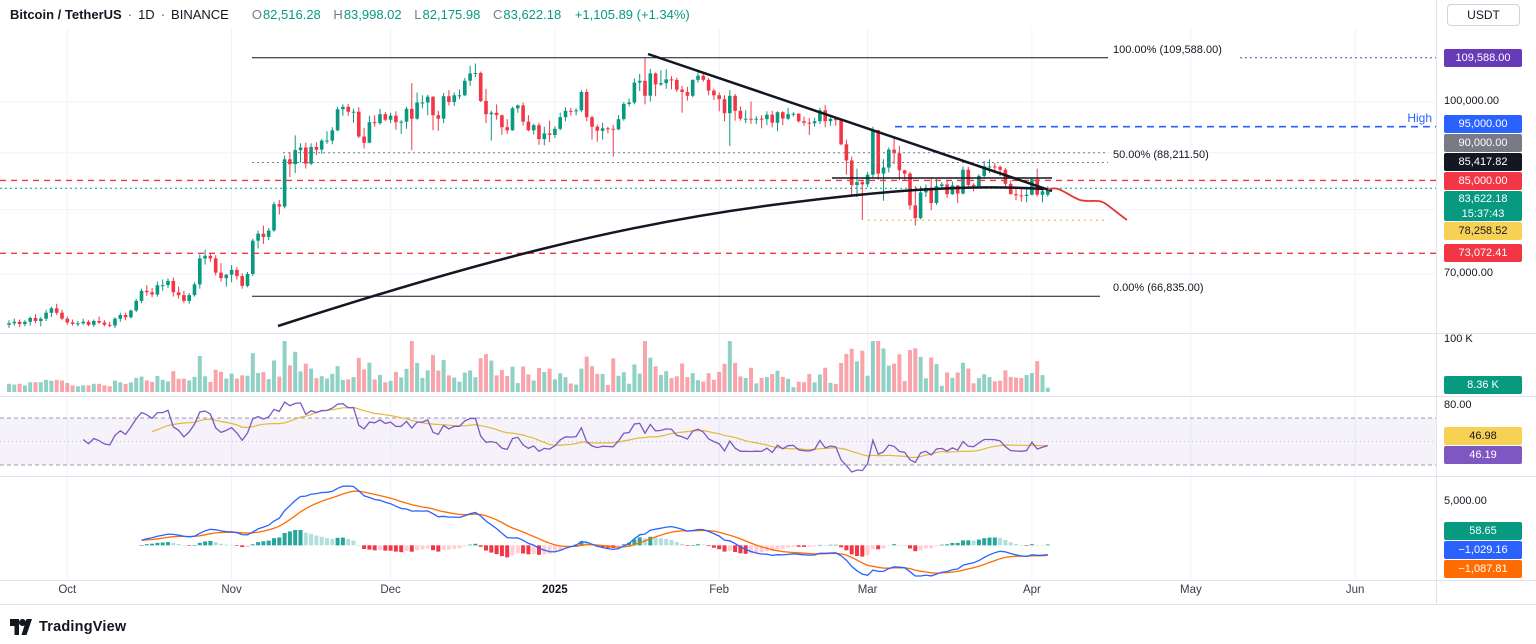 The image size is (1536, 644). I want to click on black-line-price-badge: 85,417.82, so click(1483, 161).